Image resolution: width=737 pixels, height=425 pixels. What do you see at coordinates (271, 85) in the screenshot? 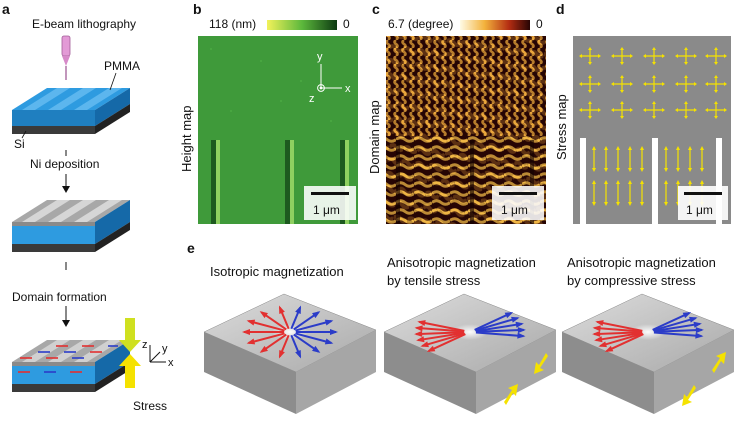
I see `height-map-texture` at bounding box center [271, 85].